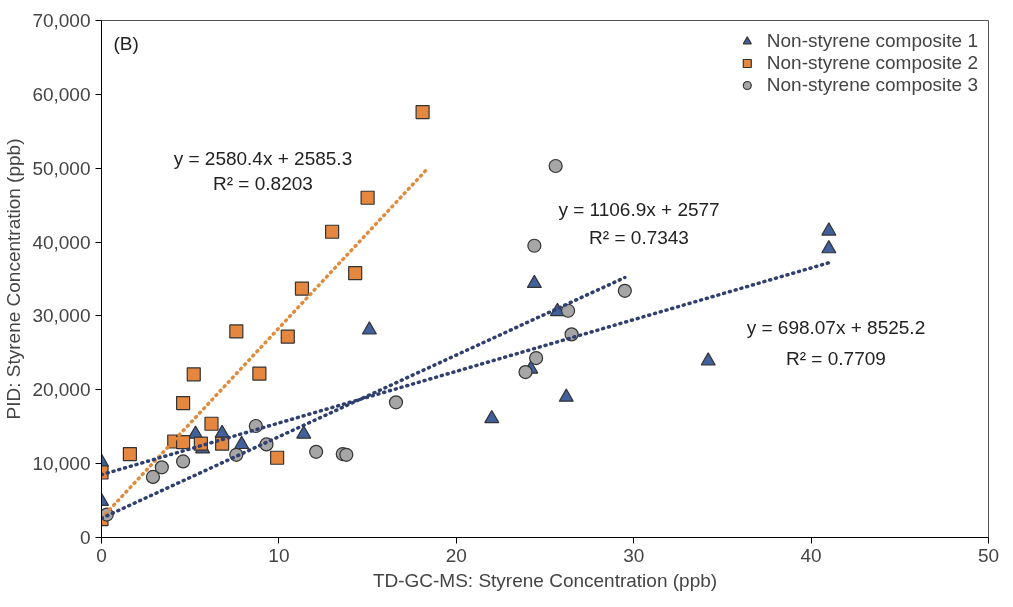 Image resolution: width=1013 pixels, height=607 pixels. I want to click on x-tick-label: 0, so click(101, 555).